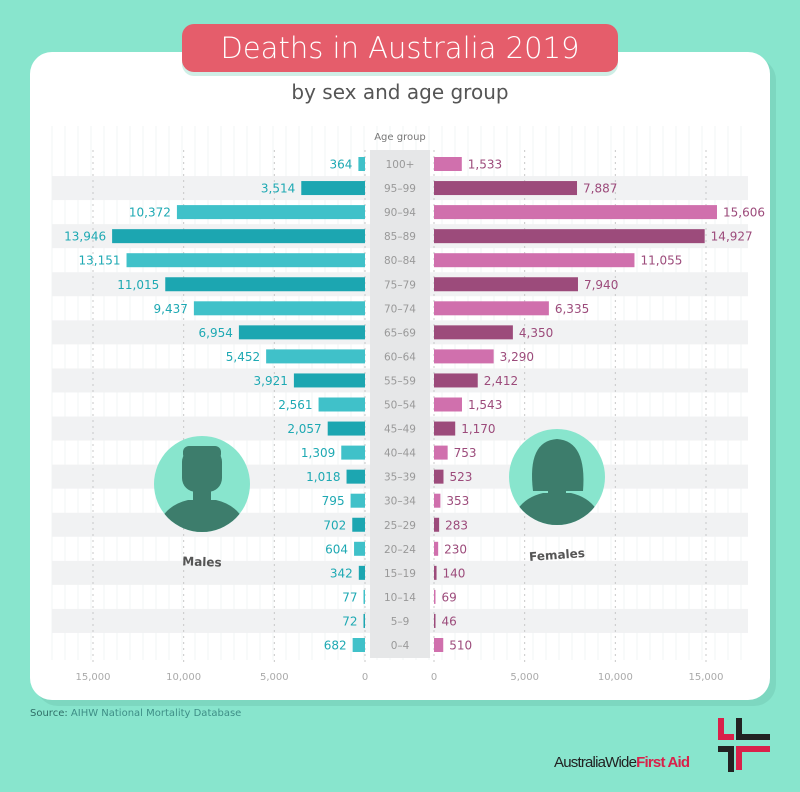 The width and height of the screenshot is (800, 792). Describe the element at coordinates (664, 746) in the screenshot. I see `company-logo: AustraliaWideFirst Aid` at that location.